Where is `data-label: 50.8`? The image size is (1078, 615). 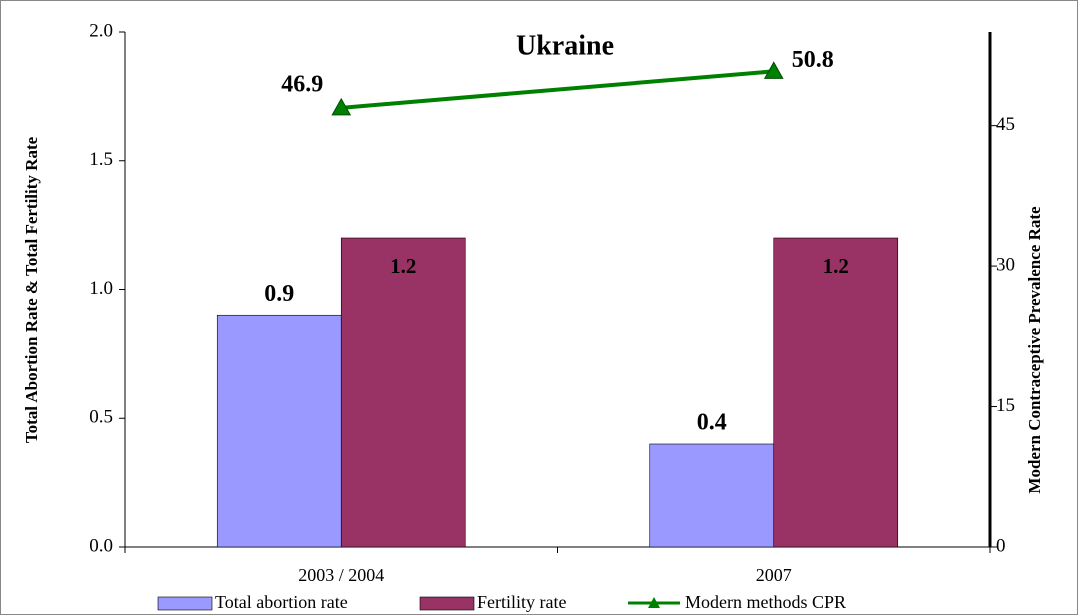 data-label: 50.8 is located at coordinates (813, 60).